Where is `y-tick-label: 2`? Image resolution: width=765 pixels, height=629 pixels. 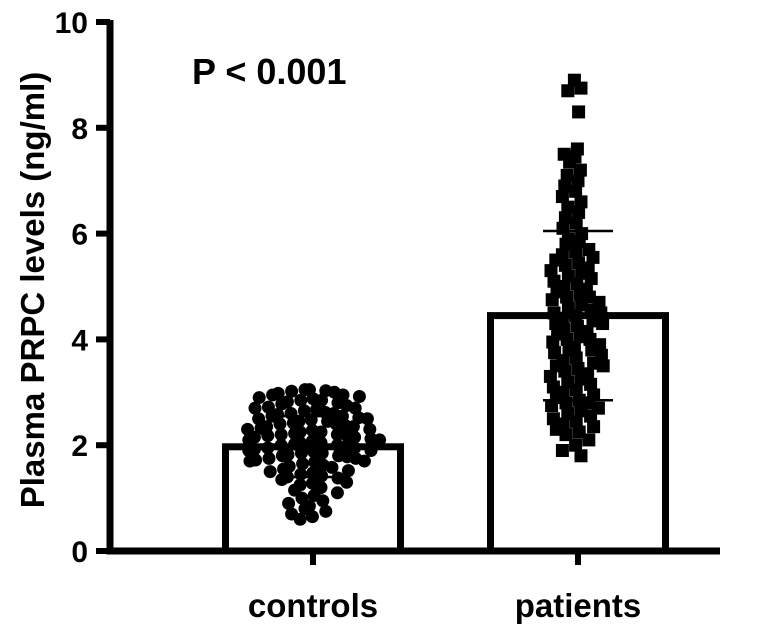 y-tick-label: 2 is located at coordinates (79, 446).